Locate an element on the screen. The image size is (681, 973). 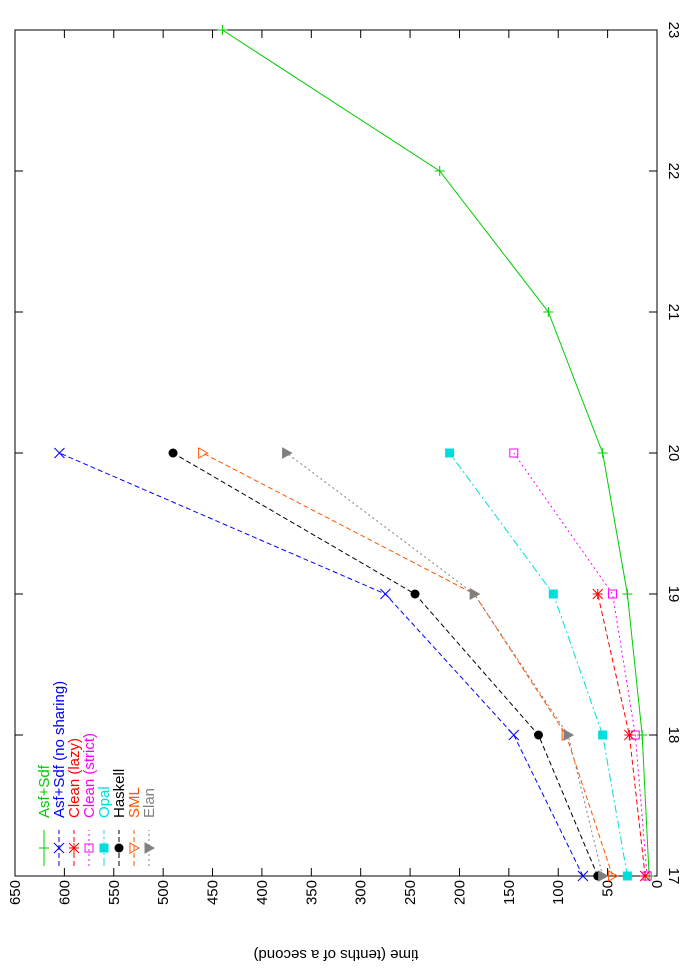
y-axis-title: time (tenths of a second) is located at coordinates (335, 954).